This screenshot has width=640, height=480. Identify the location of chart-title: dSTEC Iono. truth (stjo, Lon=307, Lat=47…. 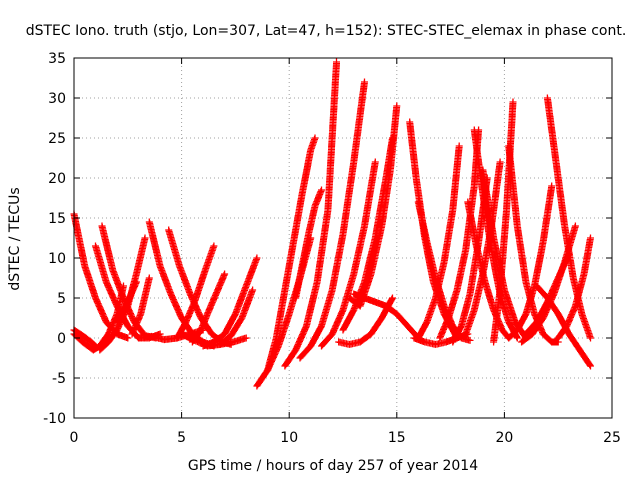
(326, 31).